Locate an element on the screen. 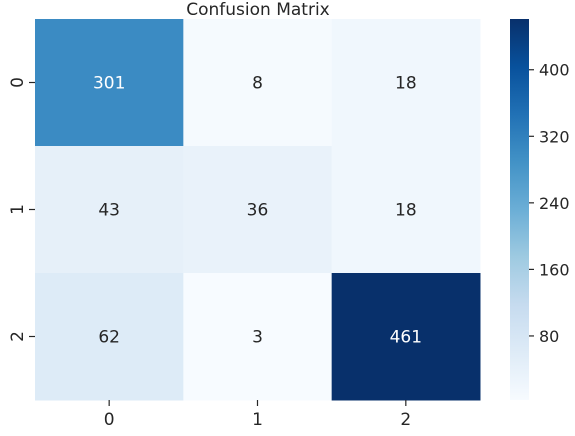 The height and width of the screenshot is (436, 575). x-tick-label-2: 2 is located at coordinates (405, 420).